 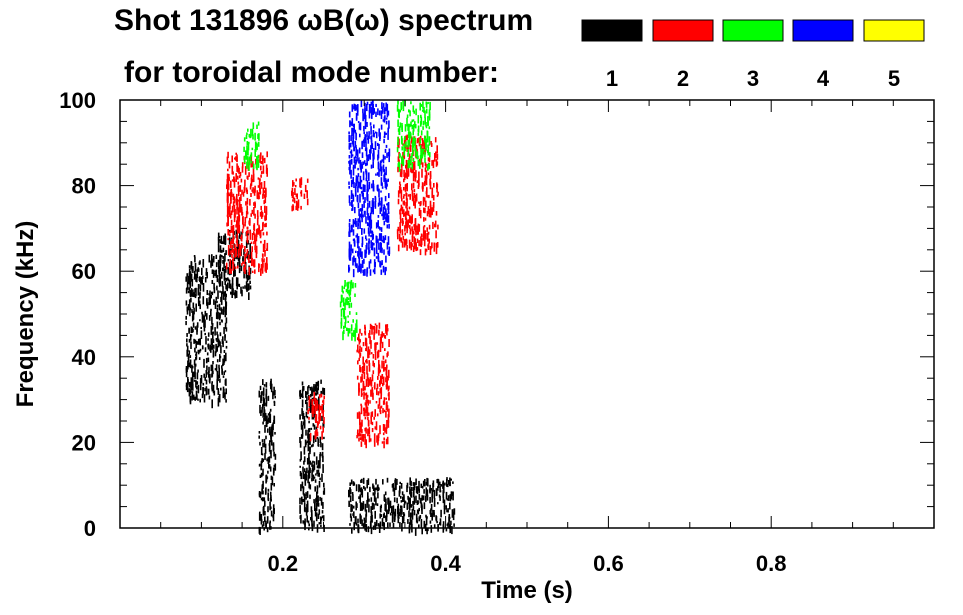 I want to click on y-tick-label: 20, so click(x=84, y=442).